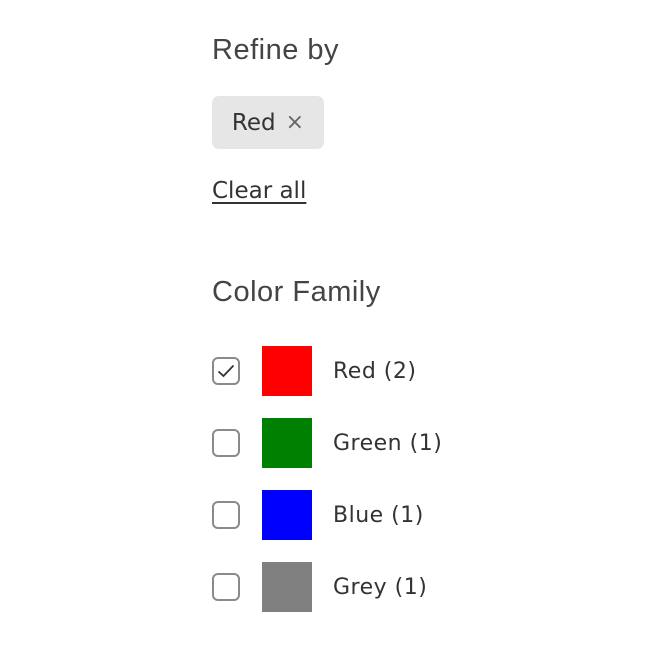  What do you see at coordinates (380, 587) in the screenshot?
I see `color-filter-label: Grey (1)` at bounding box center [380, 587].